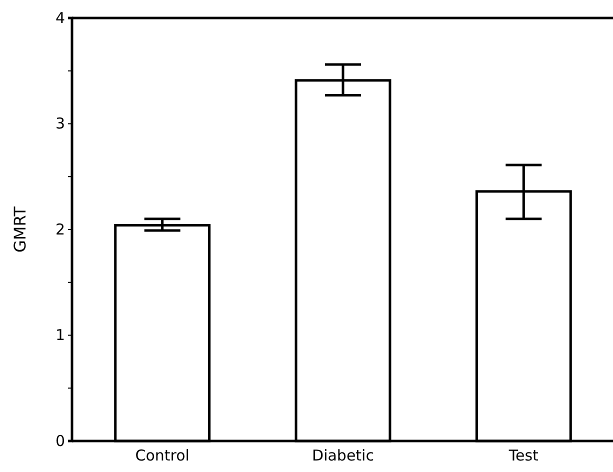  What do you see at coordinates (343, 455) in the screenshot?
I see `x-tick-label: Diabetic` at bounding box center [343, 455].